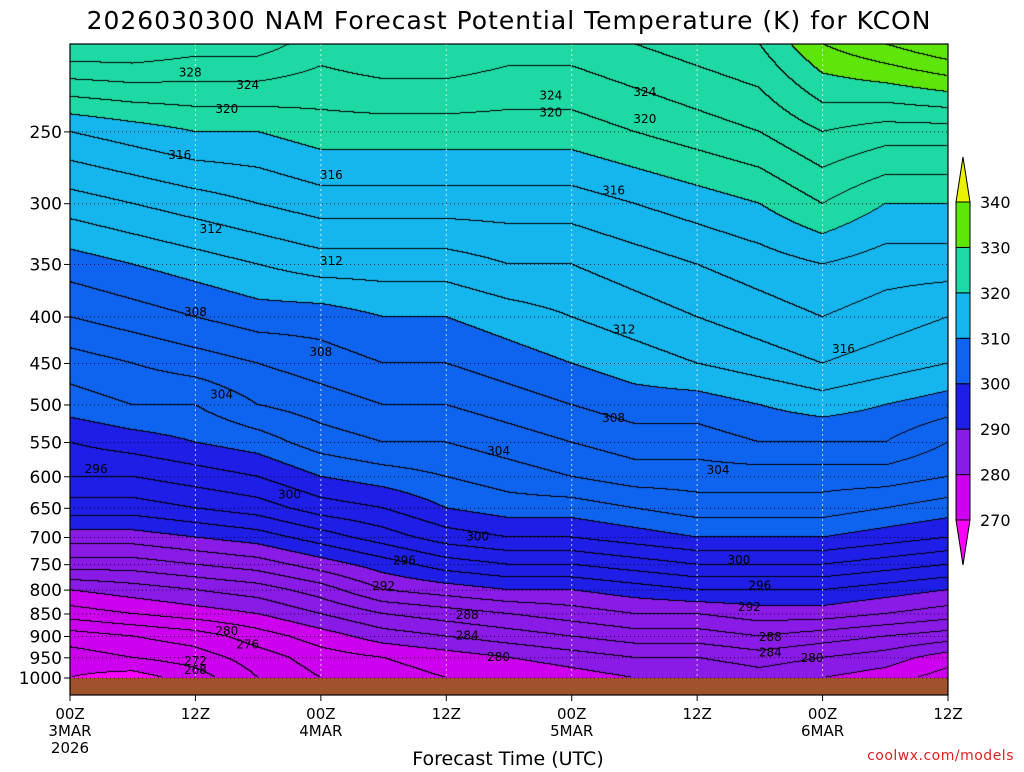 Image resolution: width=1024 pixels, height=772 pixels. What do you see at coordinates (995, 202) in the screenshot?
I see `colorbar-label: 340` at bounding box center [995, 202].